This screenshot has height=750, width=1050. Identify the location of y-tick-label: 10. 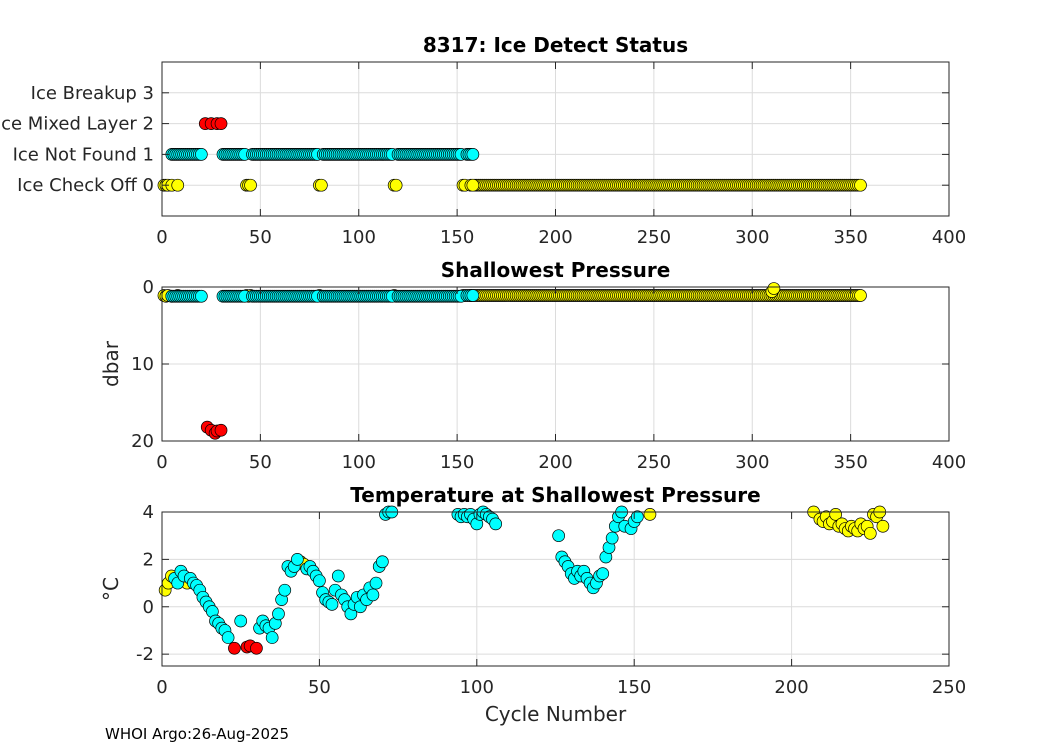
(142, 364).